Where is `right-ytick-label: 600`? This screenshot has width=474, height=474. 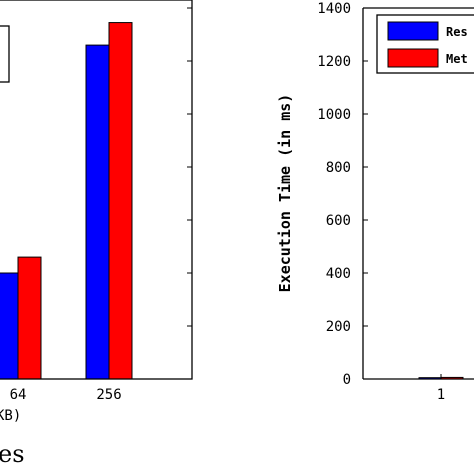
right-ytick-label: 600 is located at coordinates (338, 221).